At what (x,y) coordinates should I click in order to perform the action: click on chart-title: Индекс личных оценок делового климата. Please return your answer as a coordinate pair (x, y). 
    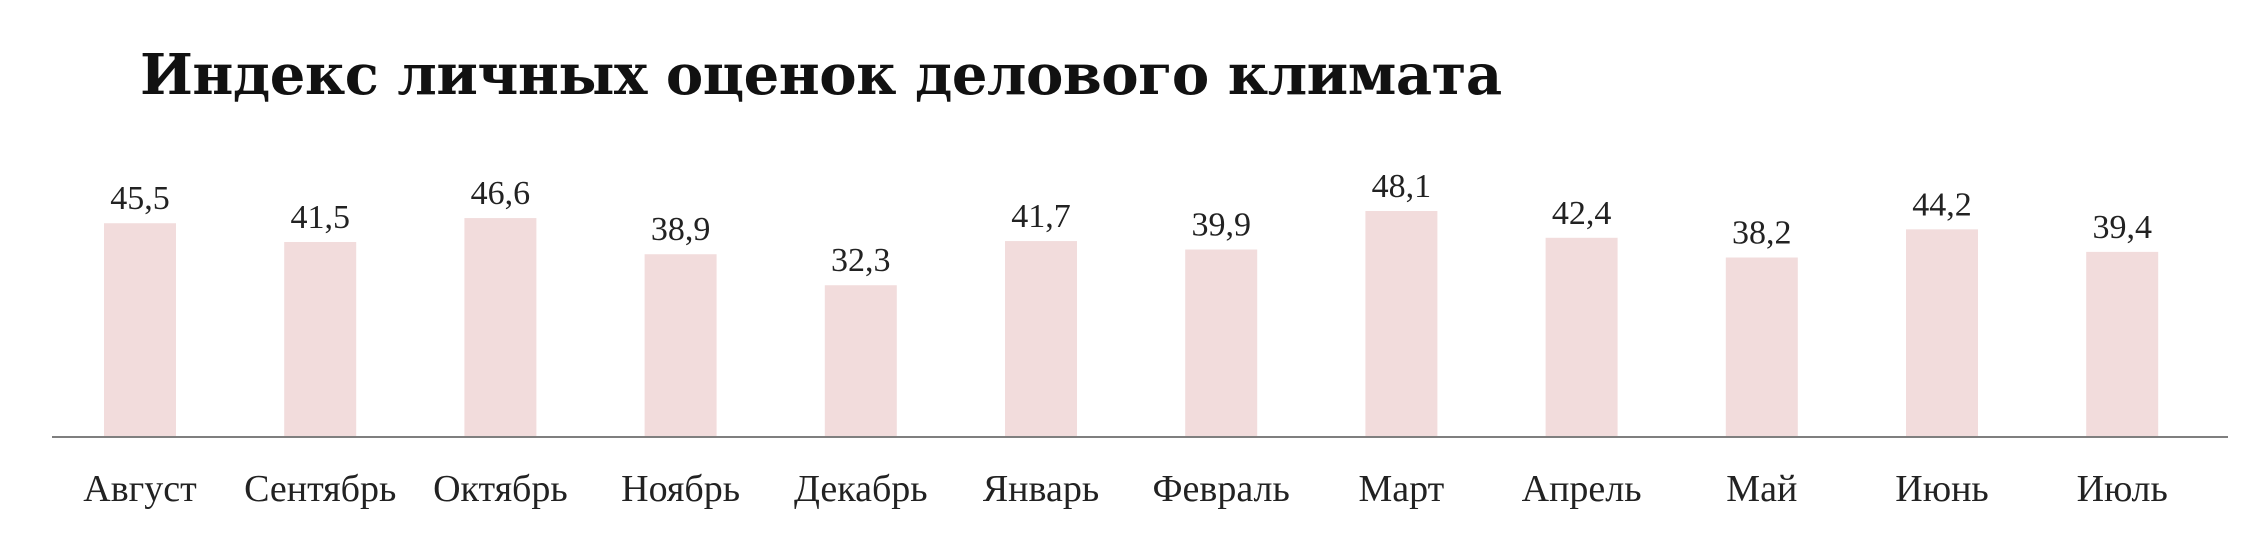
    Looking at the image, I should click on (821, 75).